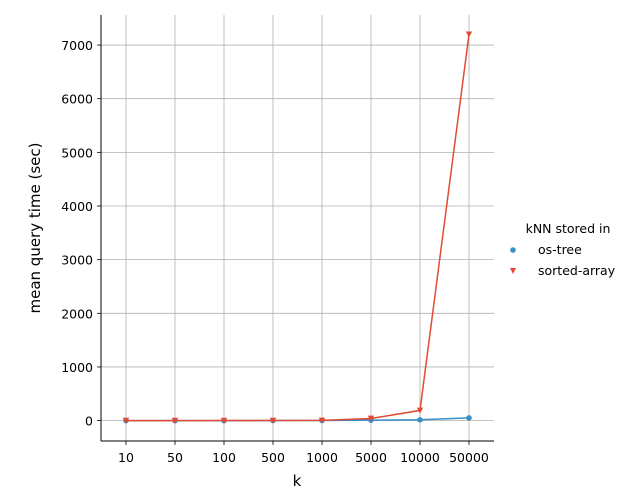 This screenshot has height=500, width=635. Describe the element at coordinates (35, 227) in the screenshot. I see `y-axis-label: mean query time (sec)` at that location.